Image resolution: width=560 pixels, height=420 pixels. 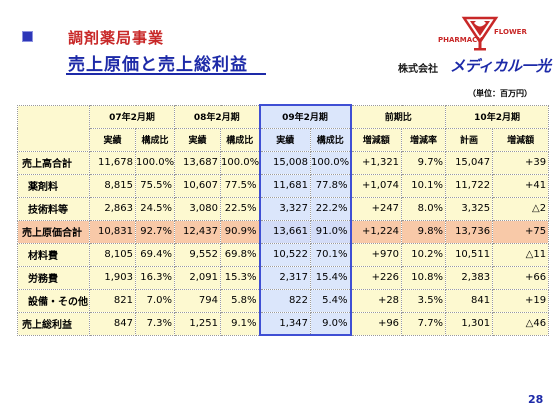 What do you see at coordinates (112, 300) in the screenshot?
I see `table-cell: 821` at bounding box center [112, 300].